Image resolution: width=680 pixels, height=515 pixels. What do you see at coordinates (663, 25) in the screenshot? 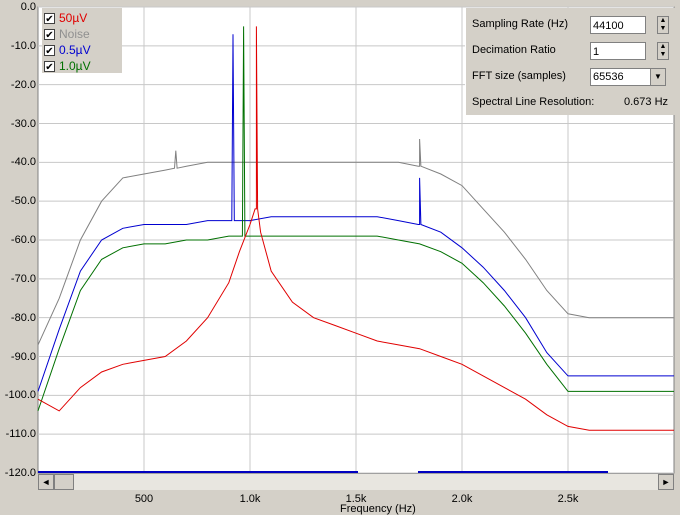
I see `sampling-rate-spinner: ▲ ▼` at bounding box center [663, 25].